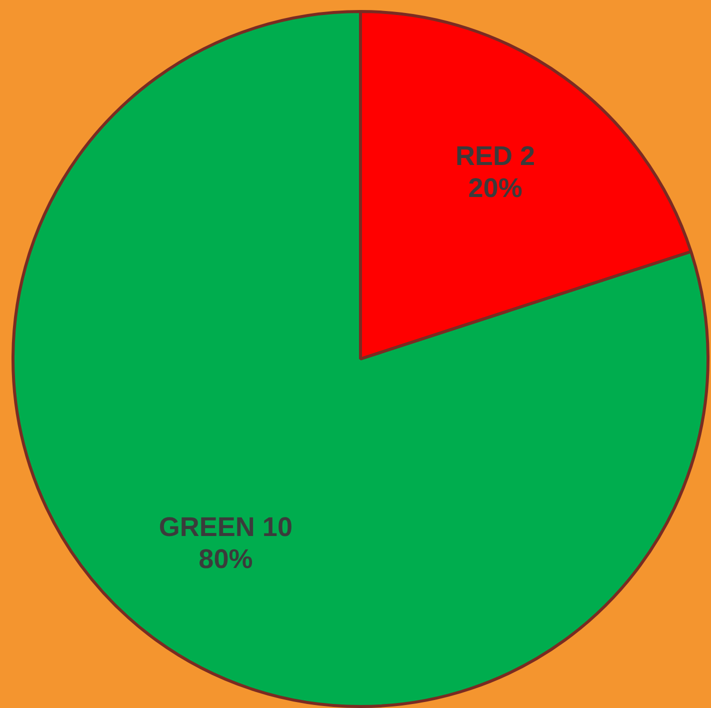  I want to click on data-label: 80%, so click(225, 559).